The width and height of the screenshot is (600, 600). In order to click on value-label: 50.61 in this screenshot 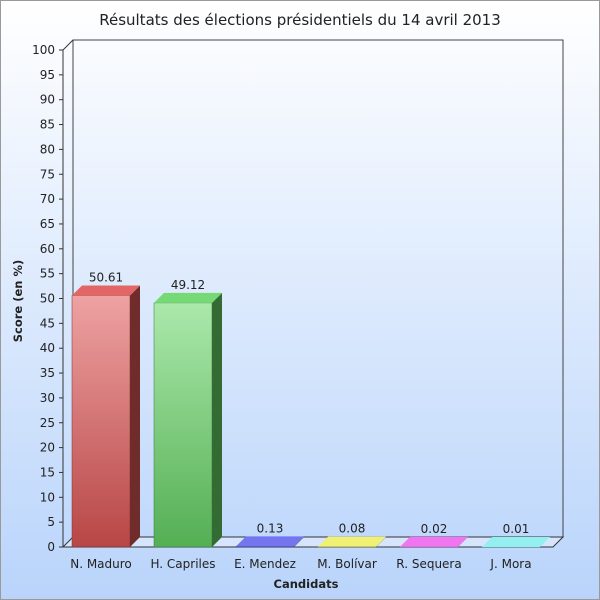, I will do `click(106, 277)`.